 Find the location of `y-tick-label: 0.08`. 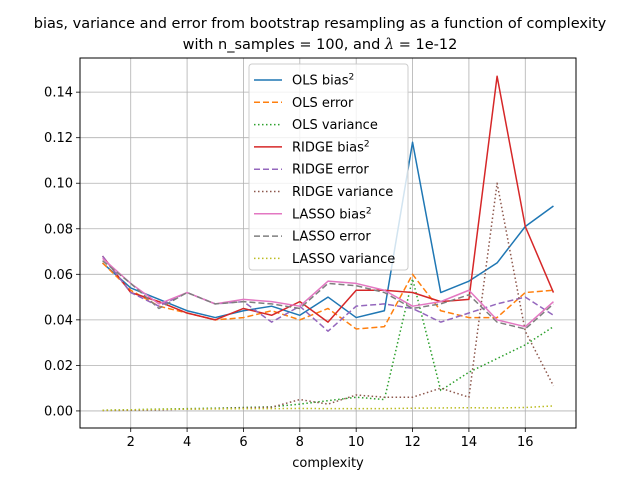

y-tick-label: 0.08 is located at coordinates (58, 229).